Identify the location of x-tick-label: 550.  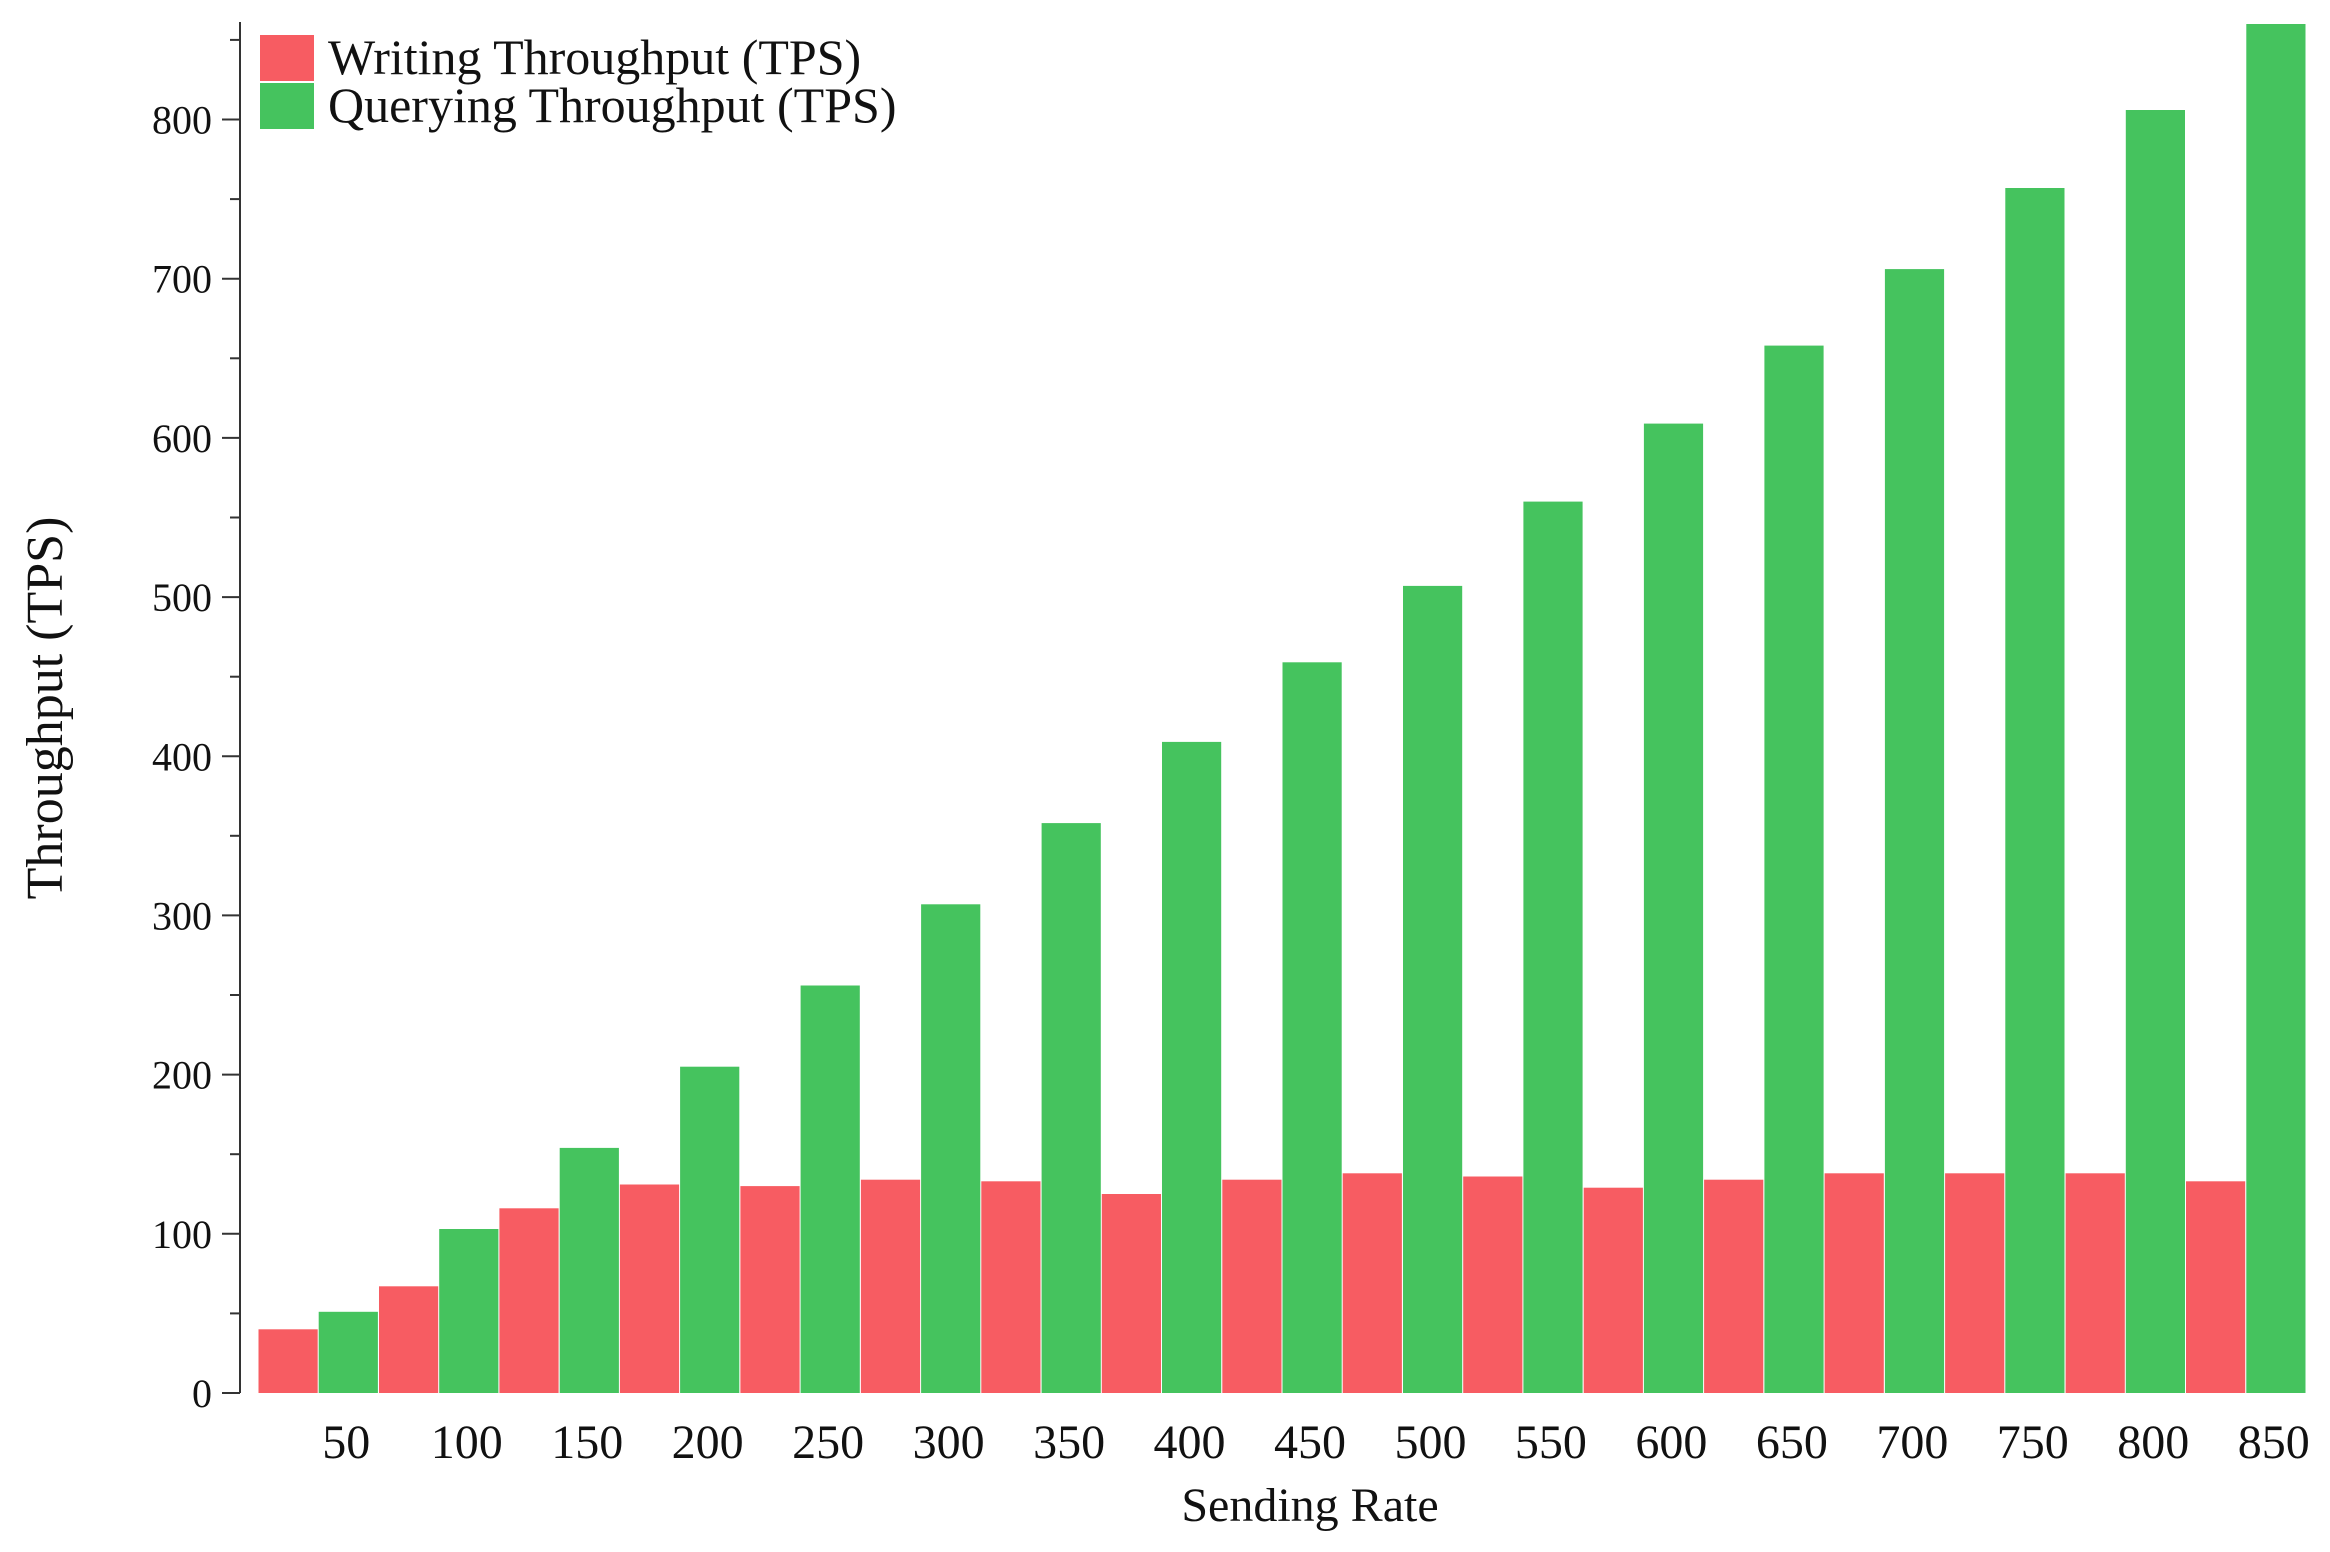
(1551, 1442).